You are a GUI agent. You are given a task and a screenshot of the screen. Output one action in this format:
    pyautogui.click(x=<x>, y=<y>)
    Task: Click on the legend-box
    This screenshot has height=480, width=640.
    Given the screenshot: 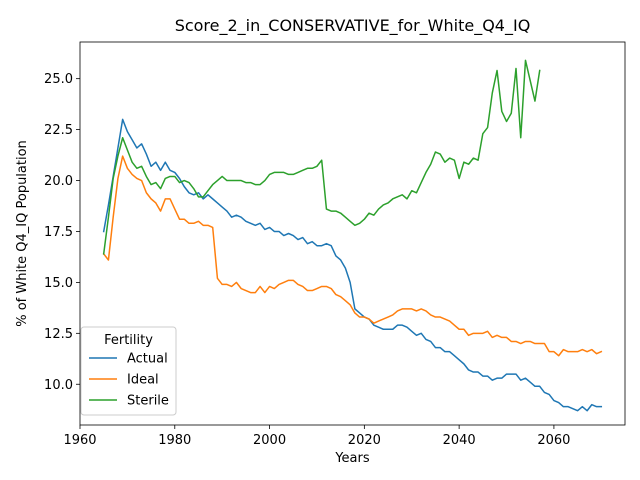 What is the action you would take?
    pyautogui.click(x=128, y=371)
    